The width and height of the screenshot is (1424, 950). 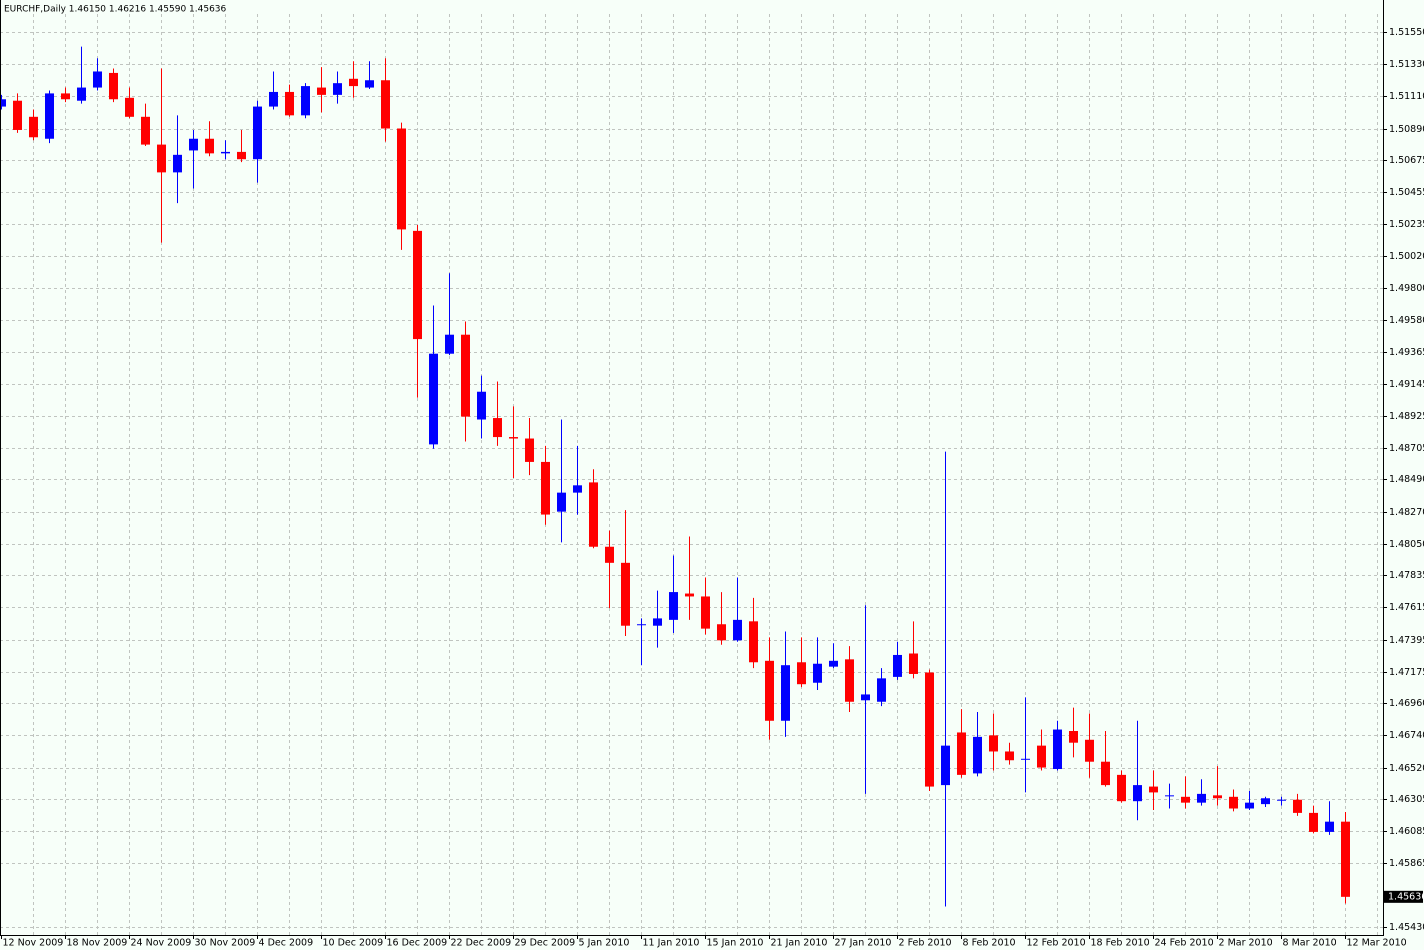 What do you see at coordinates (1406, 160) in the screenshot?
I see `y-tick-label: 1.50675` at bounding box center [1406, 160].